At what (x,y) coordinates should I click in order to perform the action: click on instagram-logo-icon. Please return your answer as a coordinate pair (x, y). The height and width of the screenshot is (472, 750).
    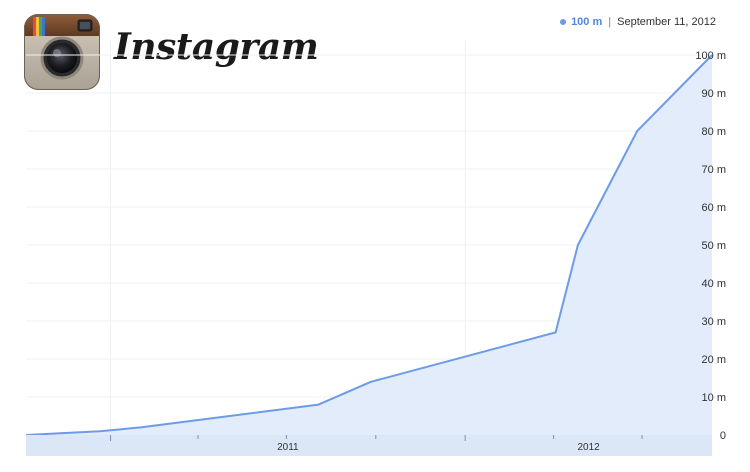
    Looking at the image, I should click on (62, 52).